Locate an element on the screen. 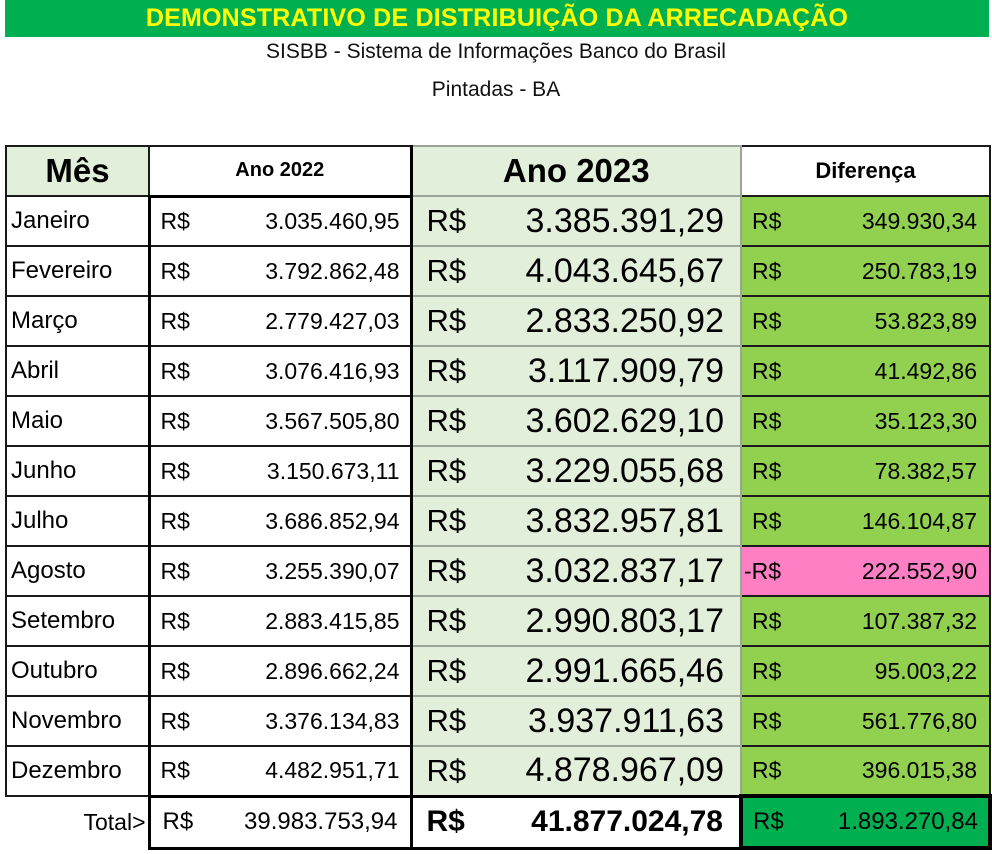  month-cell: Setembro is located at coordinates (77, 621).